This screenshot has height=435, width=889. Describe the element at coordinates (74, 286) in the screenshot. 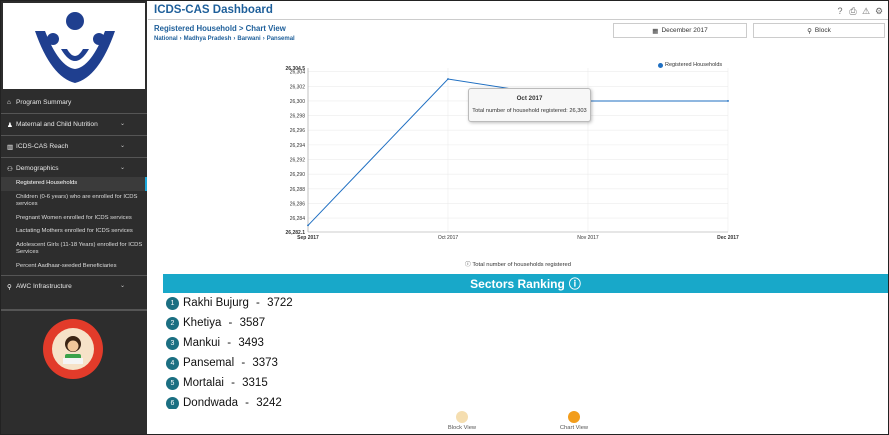

I see `sidebar-item-awc-infrastructure: ⚲ AWC Infrastructure ⌄` at that location.